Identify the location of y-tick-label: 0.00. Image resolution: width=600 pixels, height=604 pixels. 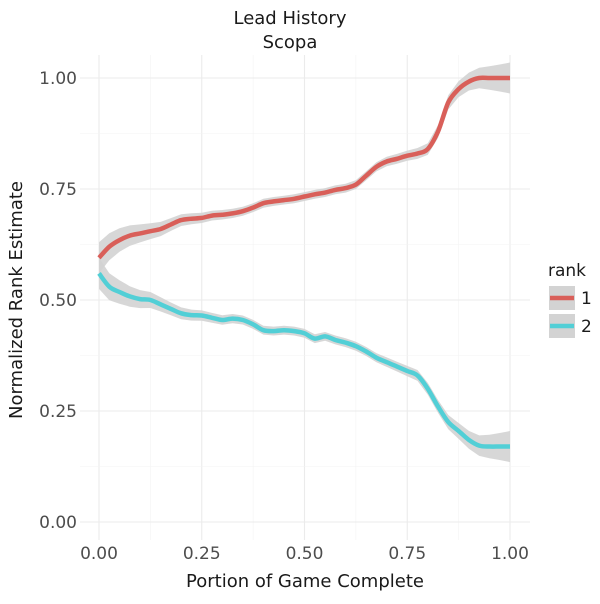
(58, 523).